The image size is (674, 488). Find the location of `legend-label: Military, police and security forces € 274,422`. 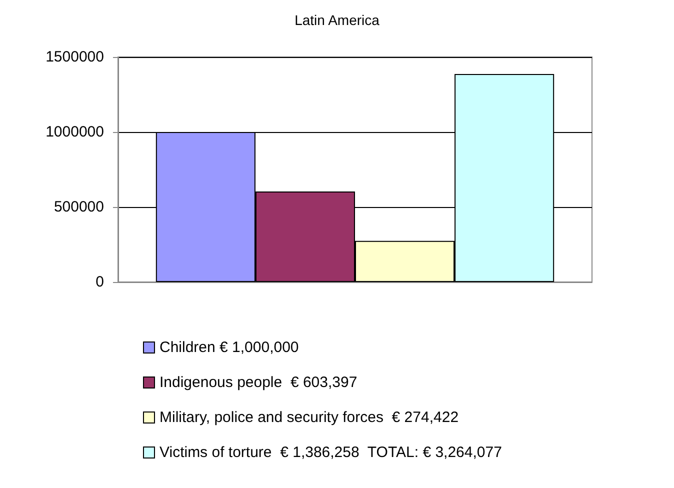

legend-label: Military, police and security forces € 274,422 is located at coordinates (309, 417).